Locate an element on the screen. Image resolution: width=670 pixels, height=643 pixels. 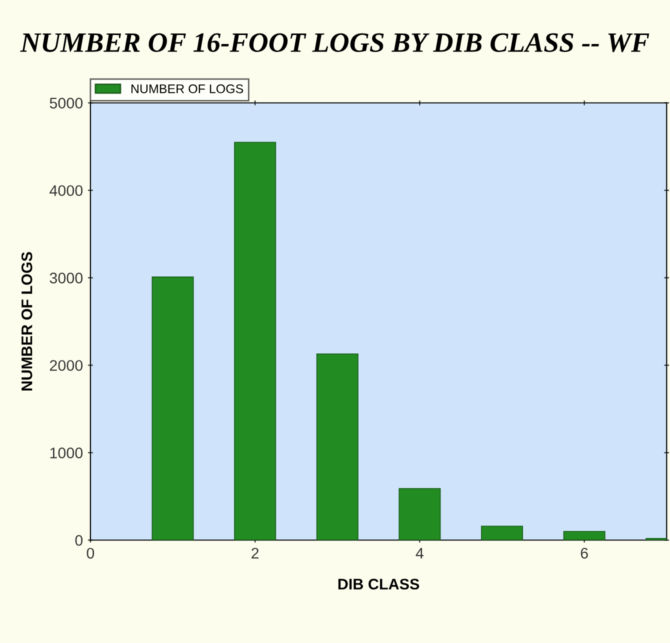
x-axis-title: DIB CLASS is located at coordinates (379, 584).